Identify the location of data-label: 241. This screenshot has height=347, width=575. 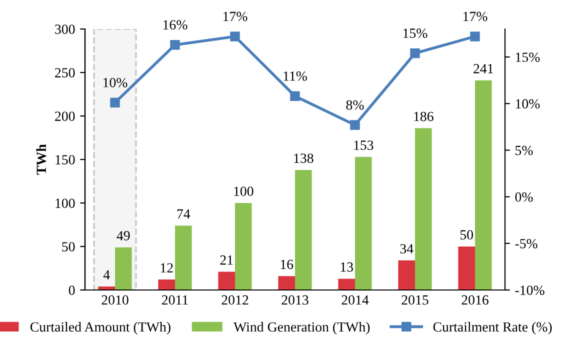
(483, 69).